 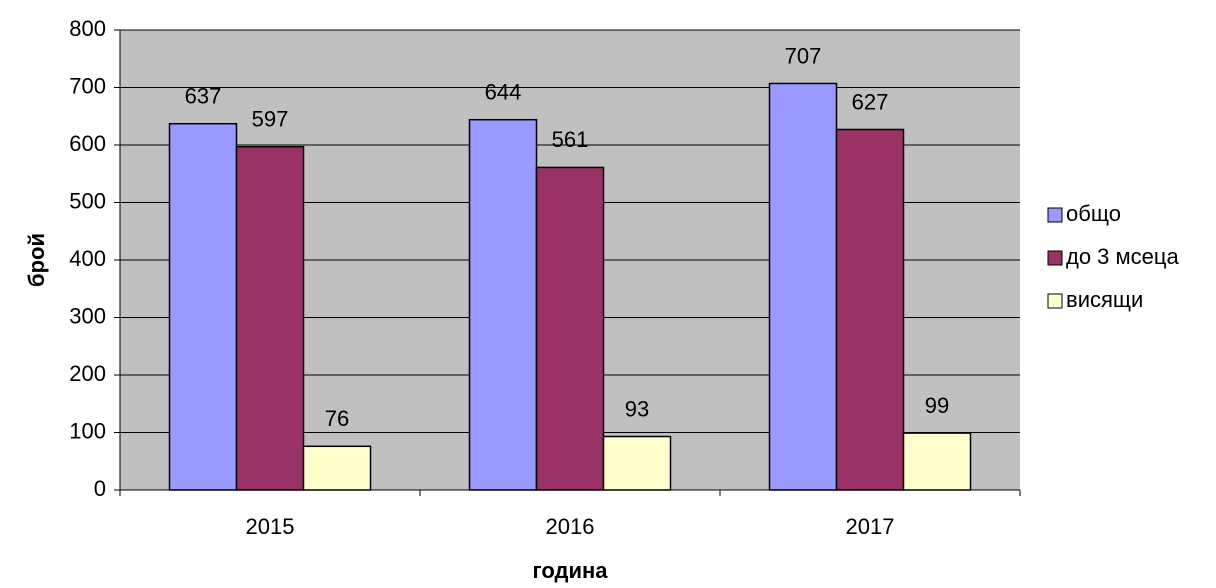 I want to click on legend-label: общо, so click(x=1093, y=213).